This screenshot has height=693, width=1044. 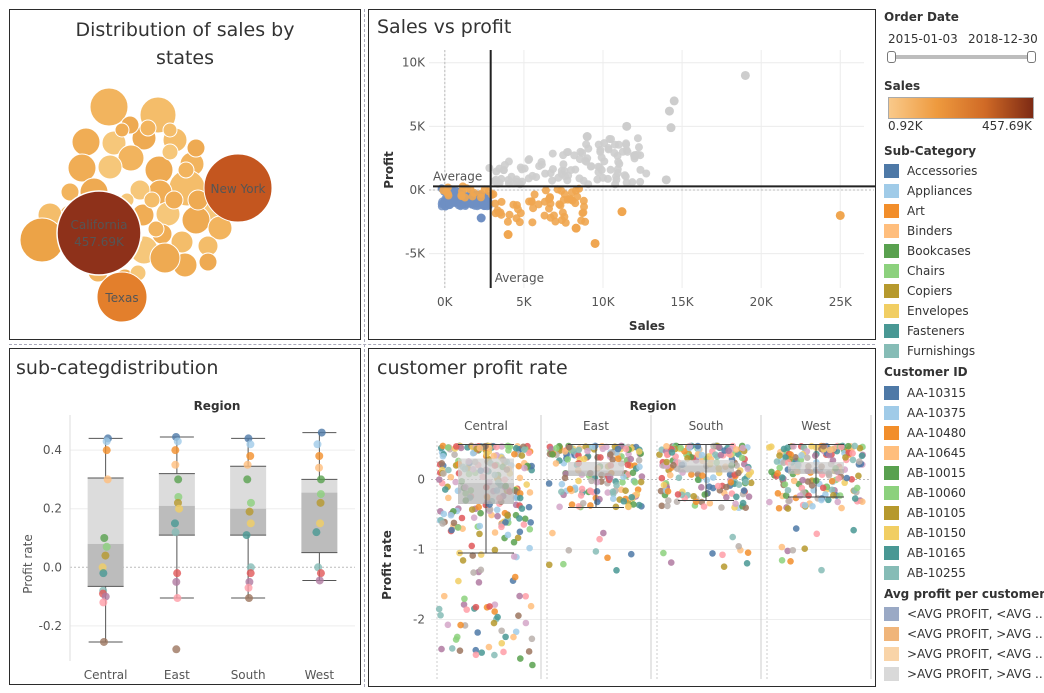 I want to click on avg-profit-legend-label: >AVG PROFIT, >AVG .., so click(x=975, y=674).